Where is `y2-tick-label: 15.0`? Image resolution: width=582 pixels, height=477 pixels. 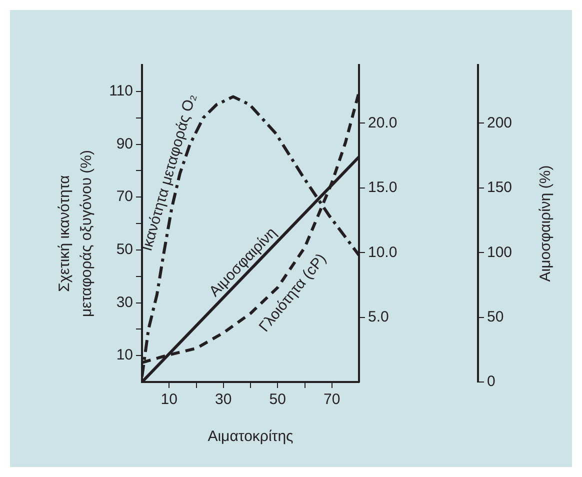 y2-tick-label: 15.0 is located at coordinates (383, 187).